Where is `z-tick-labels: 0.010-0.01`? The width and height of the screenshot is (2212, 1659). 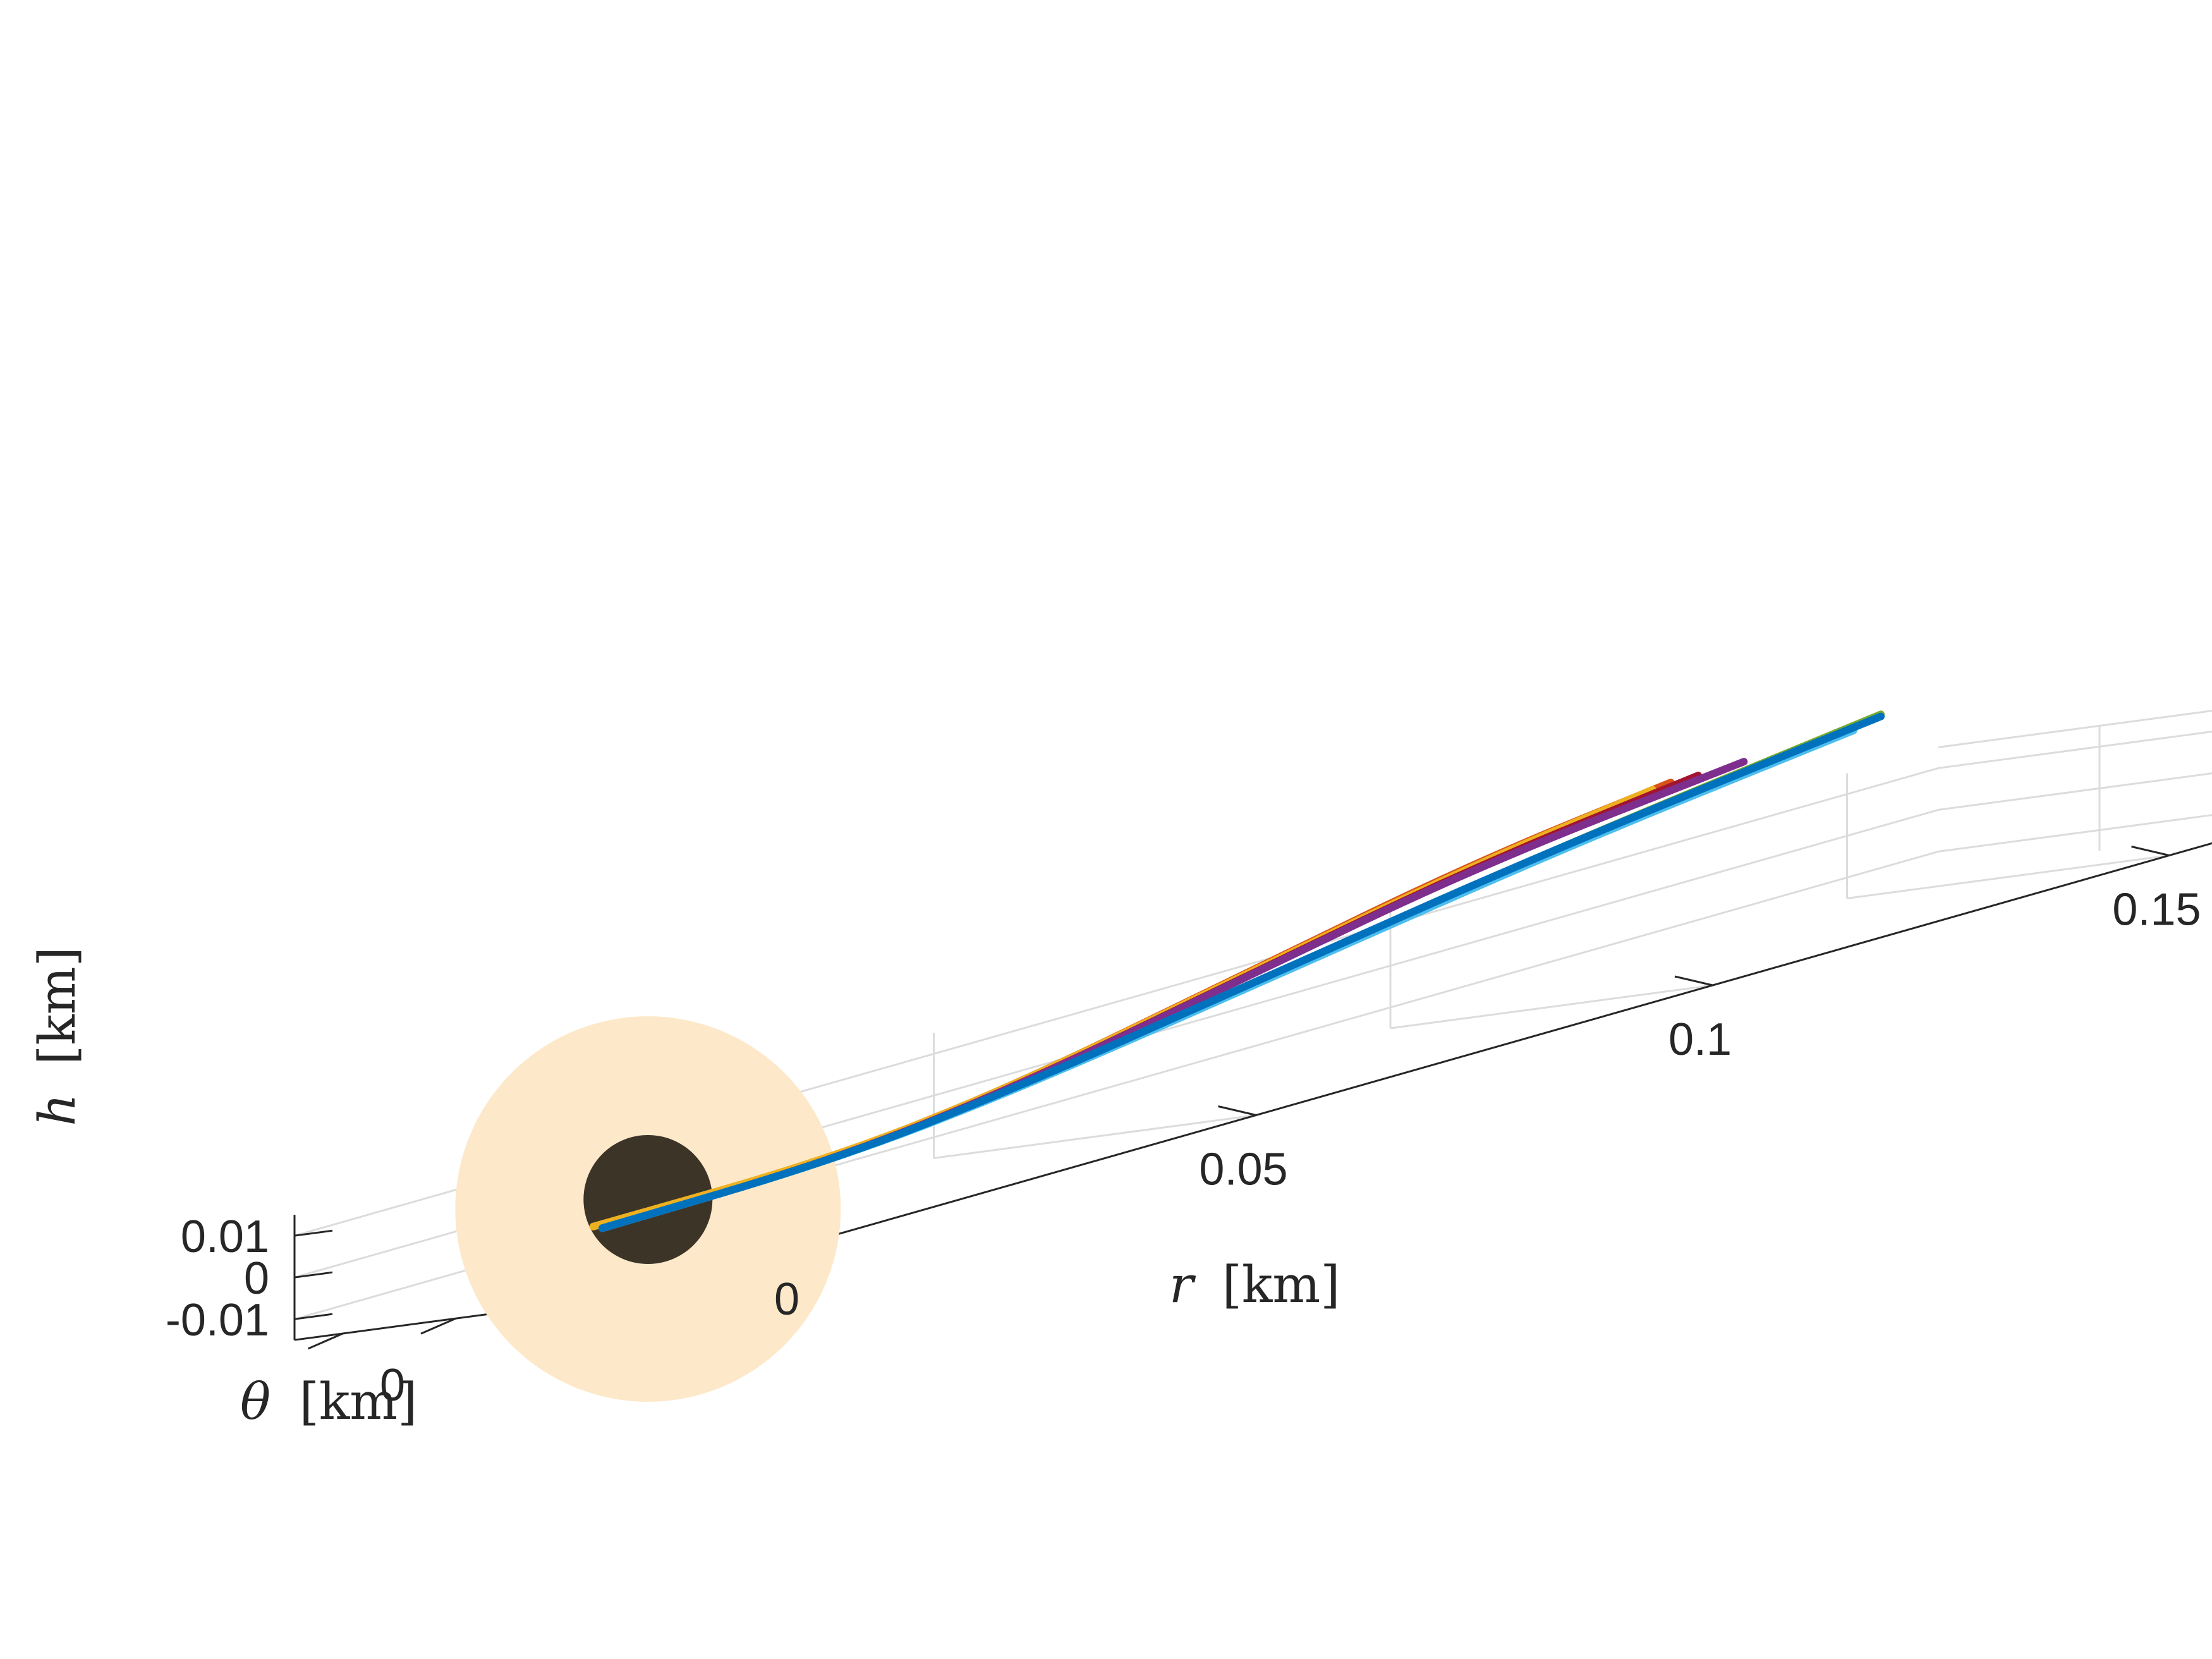 z-tick-labels: 0.010-0.01 is located at coordinates (218, 1279).